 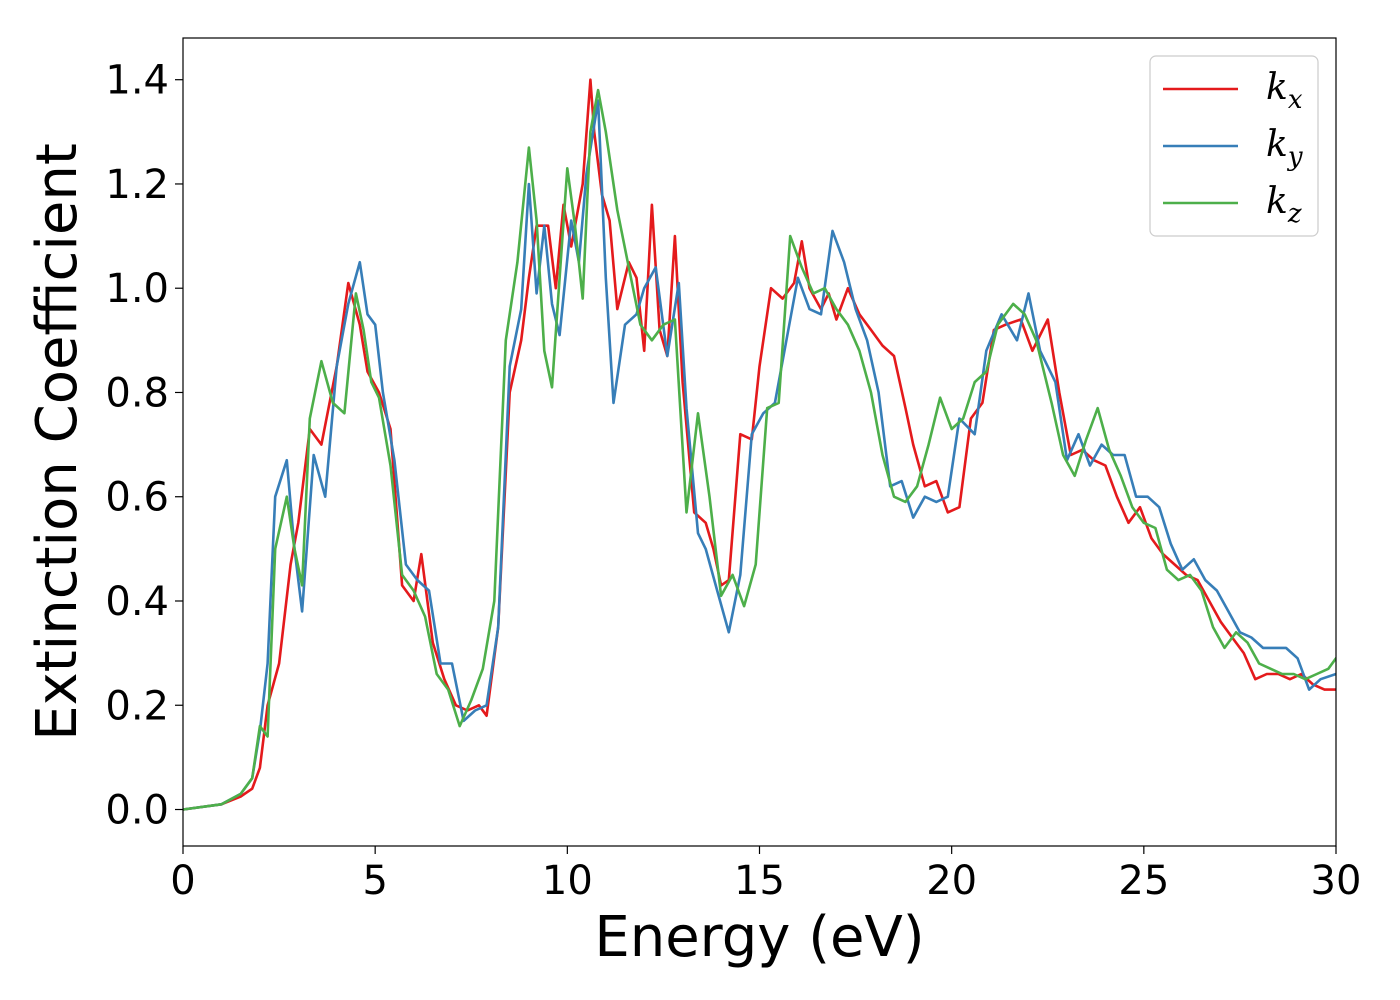 I want to click on x-tick-label: 15, so click(x=759, y=881).